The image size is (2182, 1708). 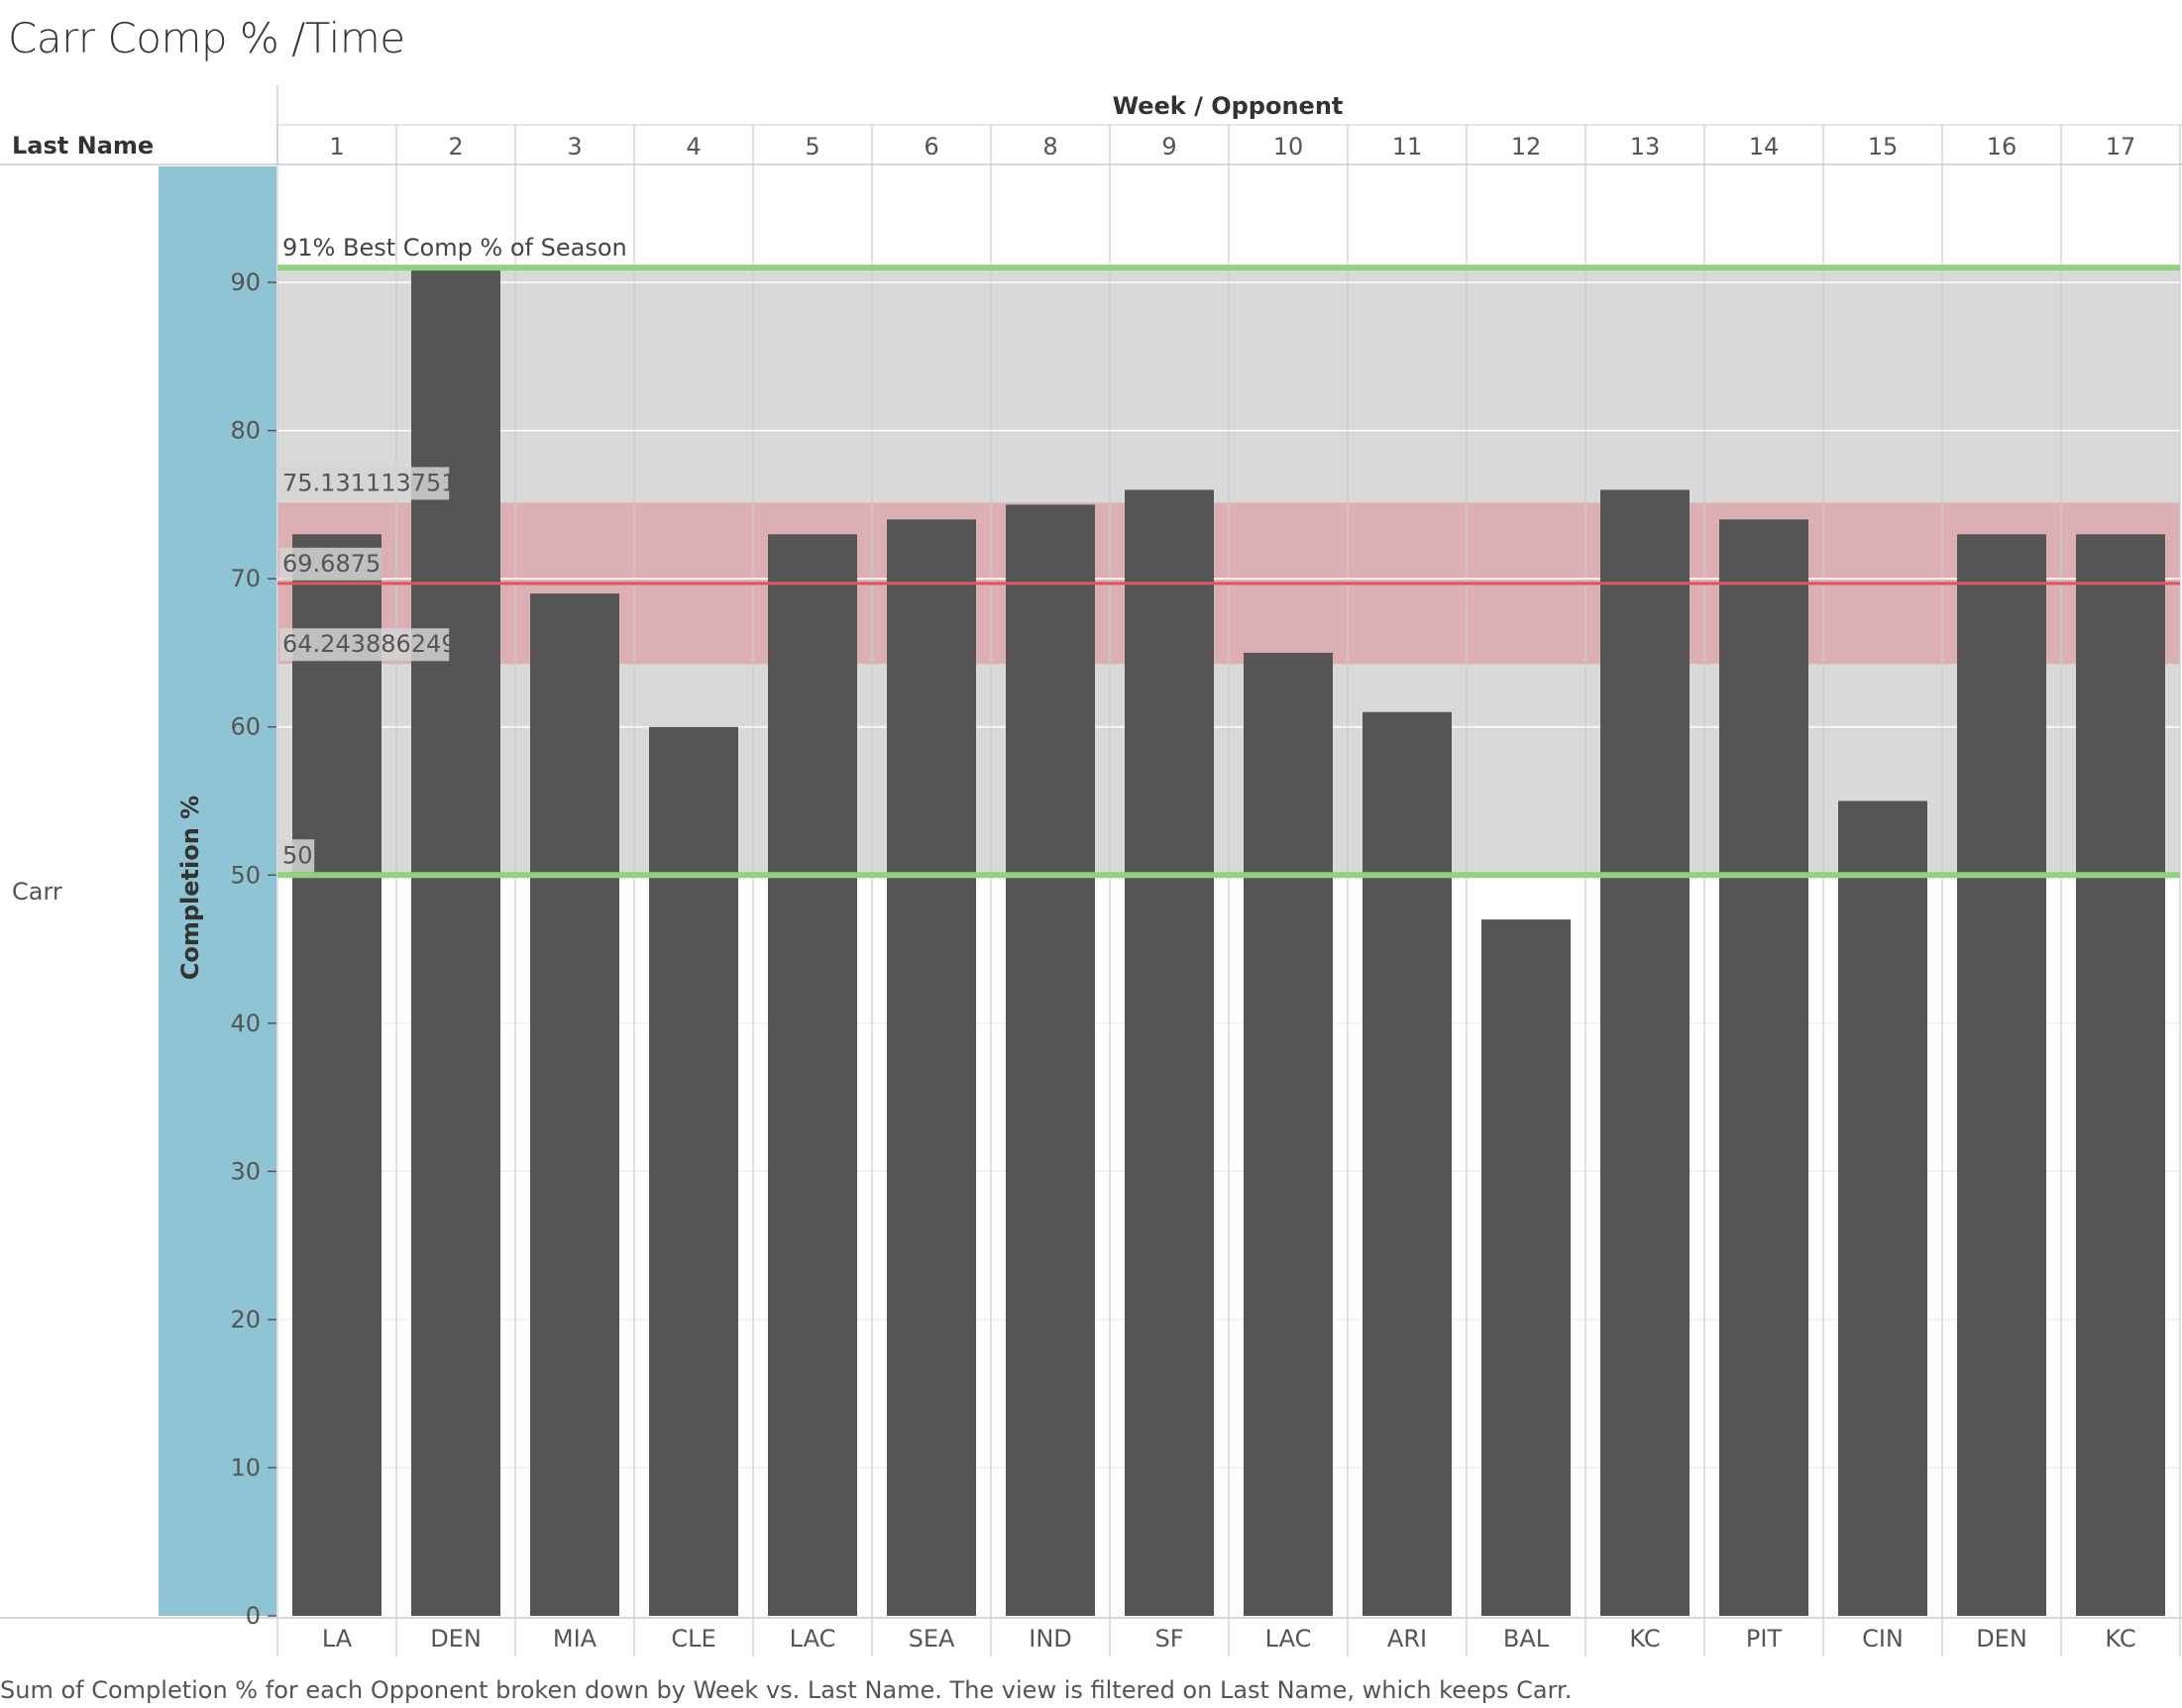 What do you see at coordinates (83, 146) in the screenshot?
I see `row-header-label: Last Name` at bounding box center [83, 146].